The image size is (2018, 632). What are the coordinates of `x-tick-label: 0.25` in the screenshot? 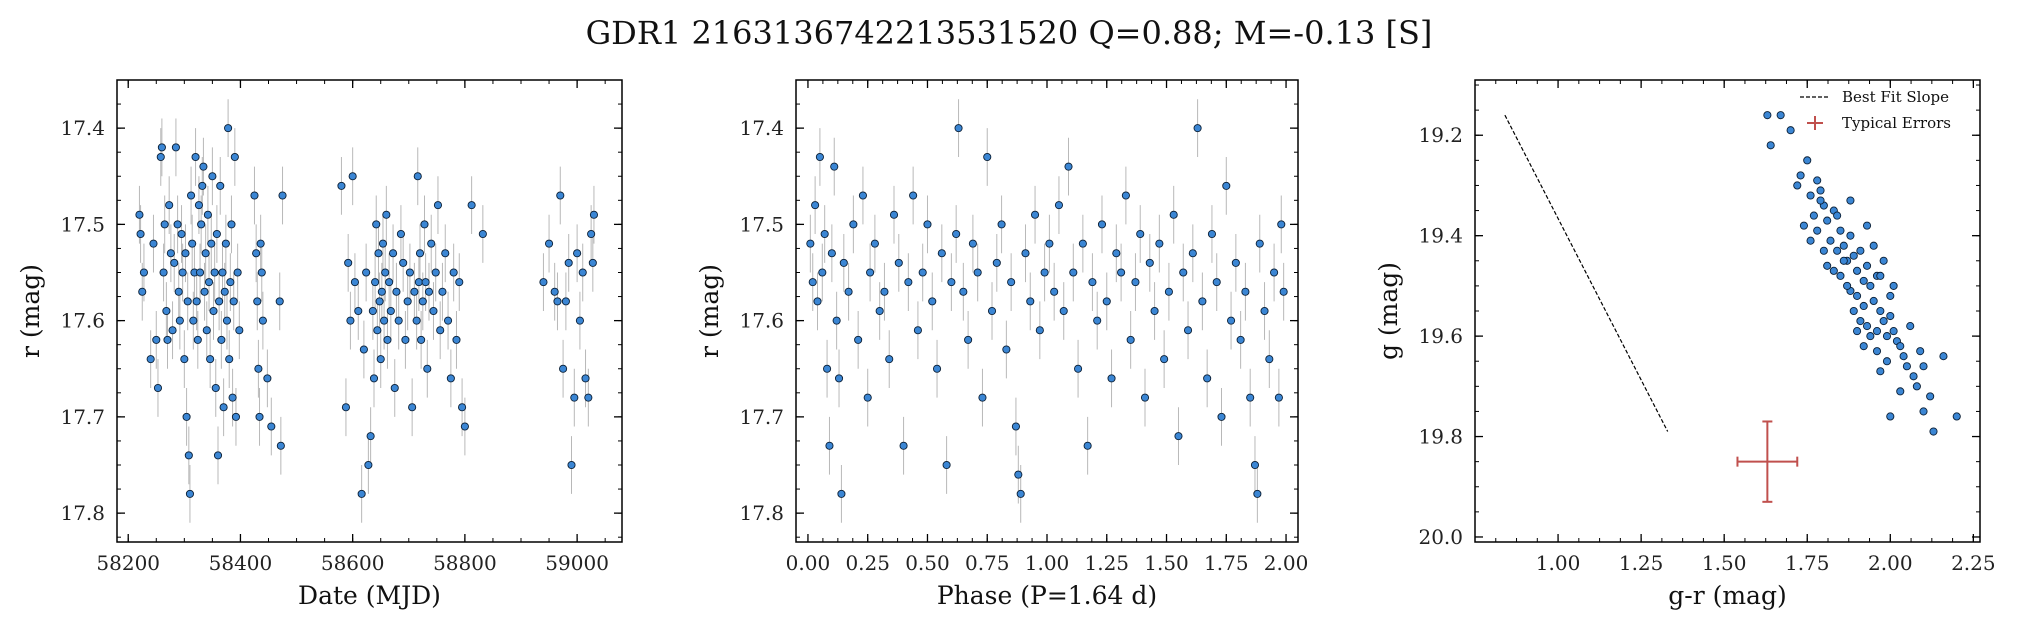 It's located at (867, 563).